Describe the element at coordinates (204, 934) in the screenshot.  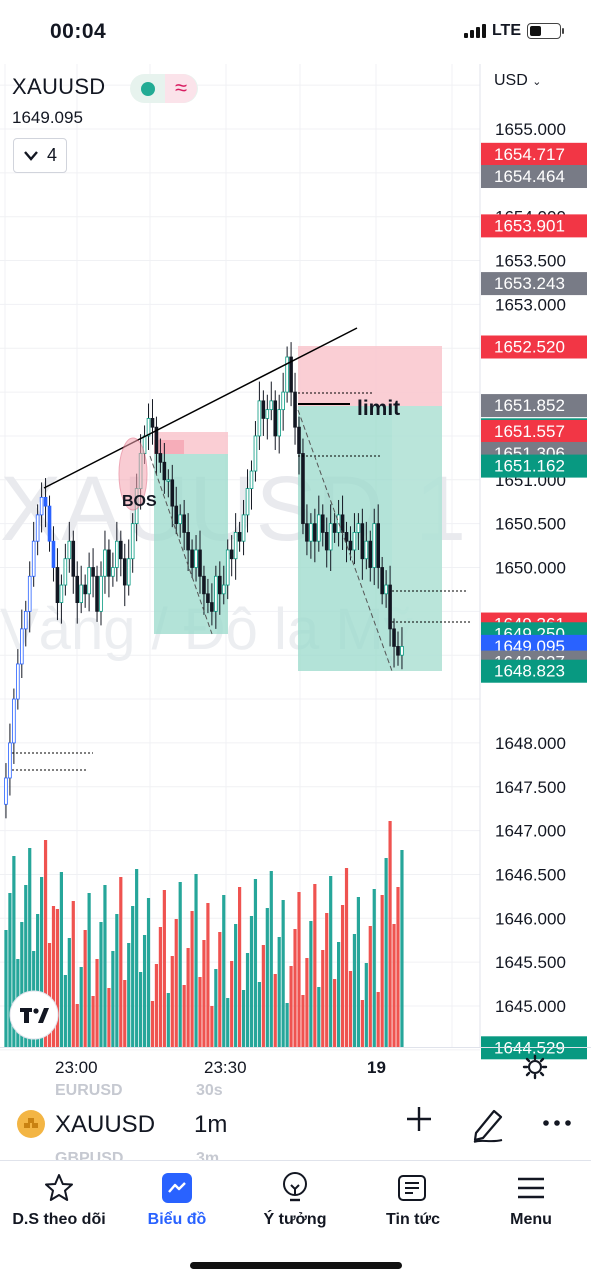
I see `volume-bars` at that location.